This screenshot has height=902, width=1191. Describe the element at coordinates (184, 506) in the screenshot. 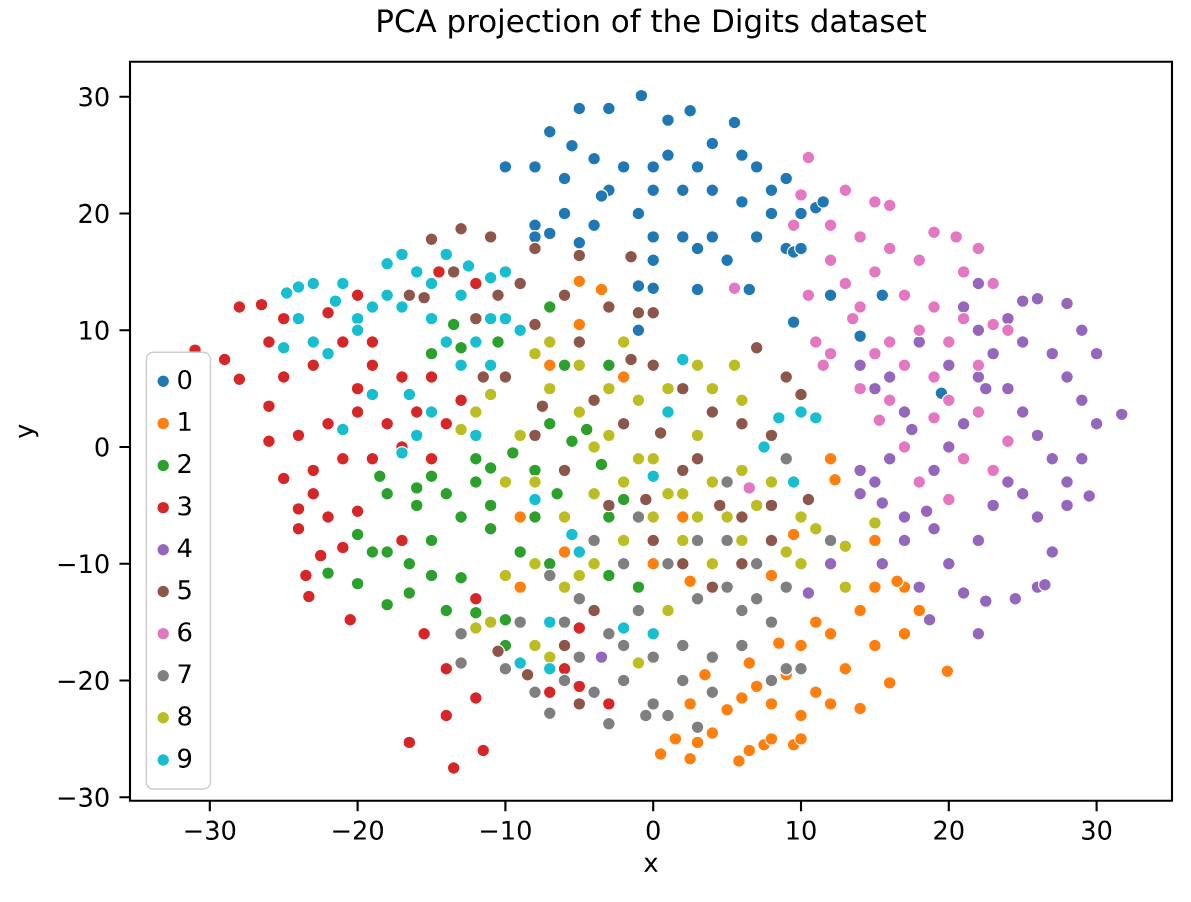

I see `legend-label: 3` at that location.